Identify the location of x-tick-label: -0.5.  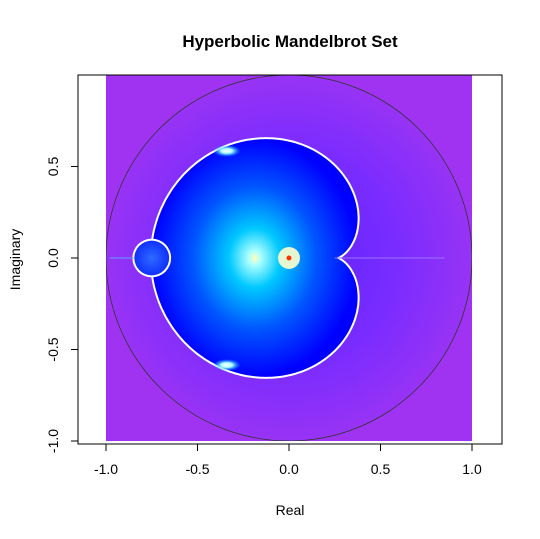
(197, 469).